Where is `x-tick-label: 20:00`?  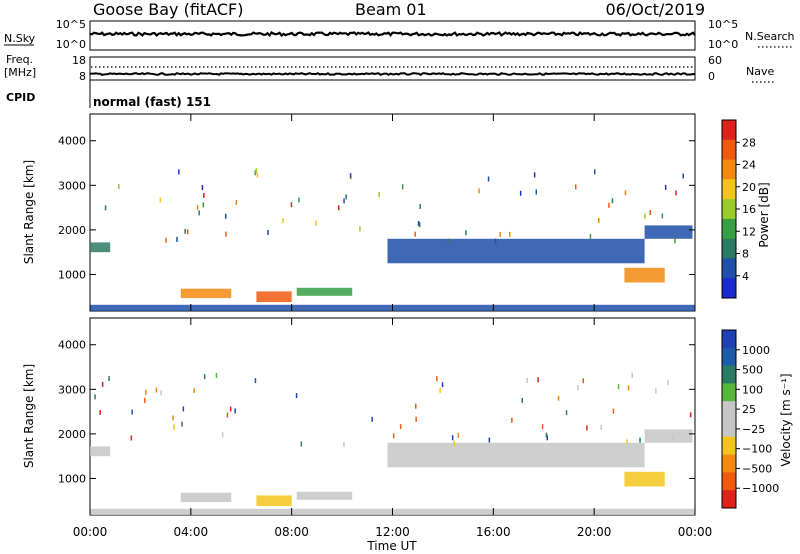 x-tick-label: 20:00 is located at coordinates (594, 532).